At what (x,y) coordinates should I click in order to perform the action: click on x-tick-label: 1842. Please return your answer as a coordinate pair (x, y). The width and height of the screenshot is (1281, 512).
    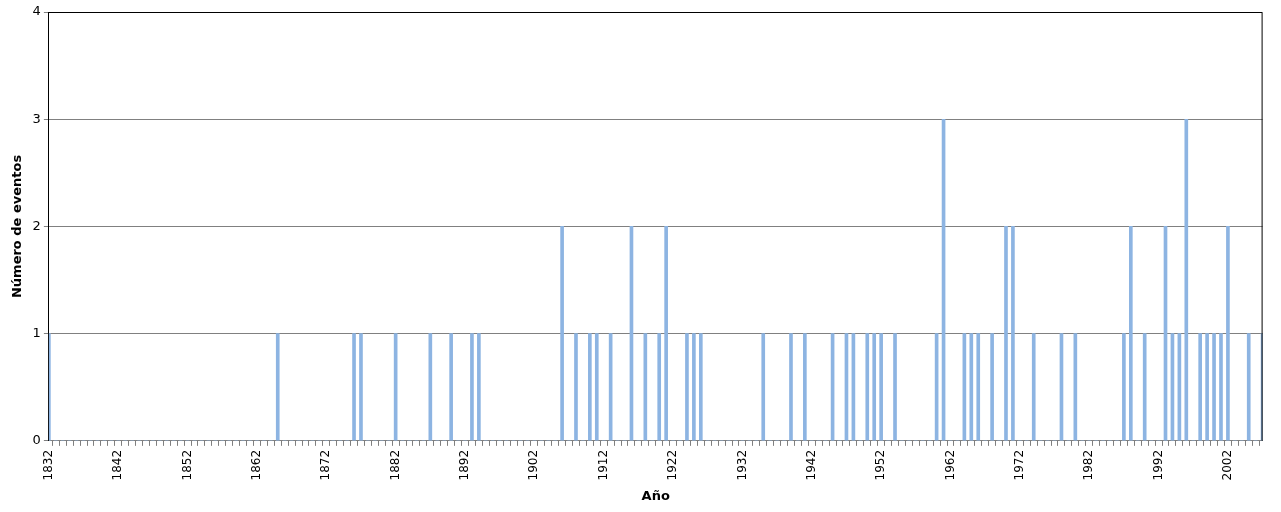
    Looking at the image, I should click on (117, 465).